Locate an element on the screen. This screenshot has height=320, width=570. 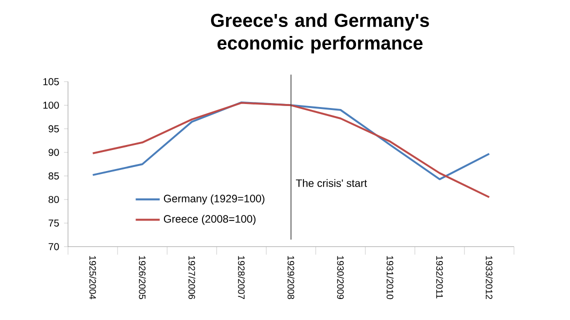
chart-title: Greece's and Germany's economic performance is located at coordinates (320, 33).